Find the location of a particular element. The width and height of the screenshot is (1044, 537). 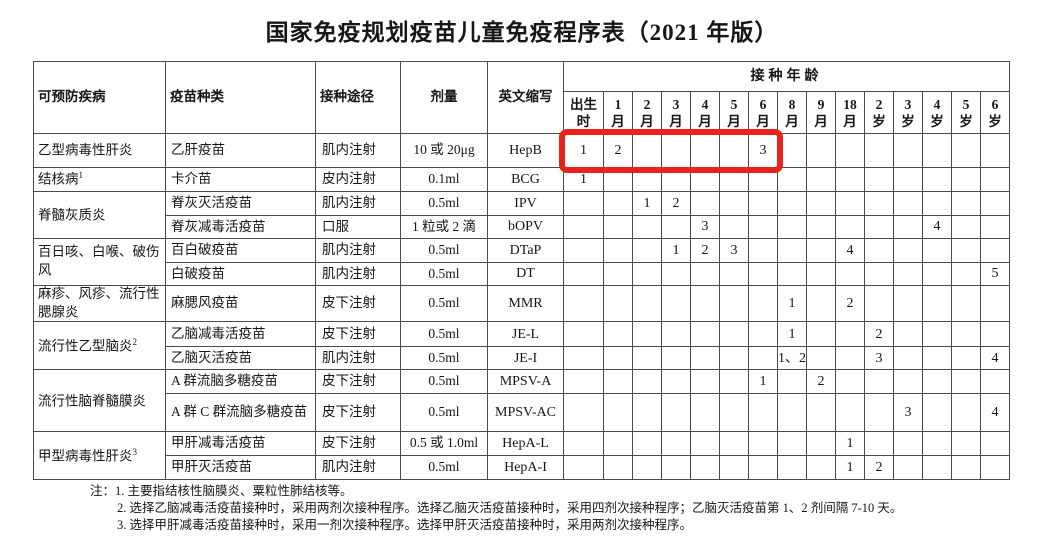

dose-cell: 1 is located at coordinates (850, 468).